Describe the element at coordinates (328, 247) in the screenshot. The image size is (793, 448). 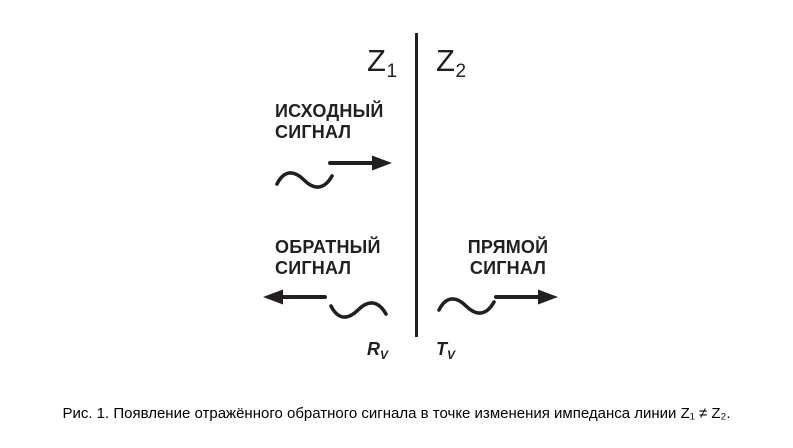
I see `reverse-signal-line1: ОБРАТНЫЙ` at that location.